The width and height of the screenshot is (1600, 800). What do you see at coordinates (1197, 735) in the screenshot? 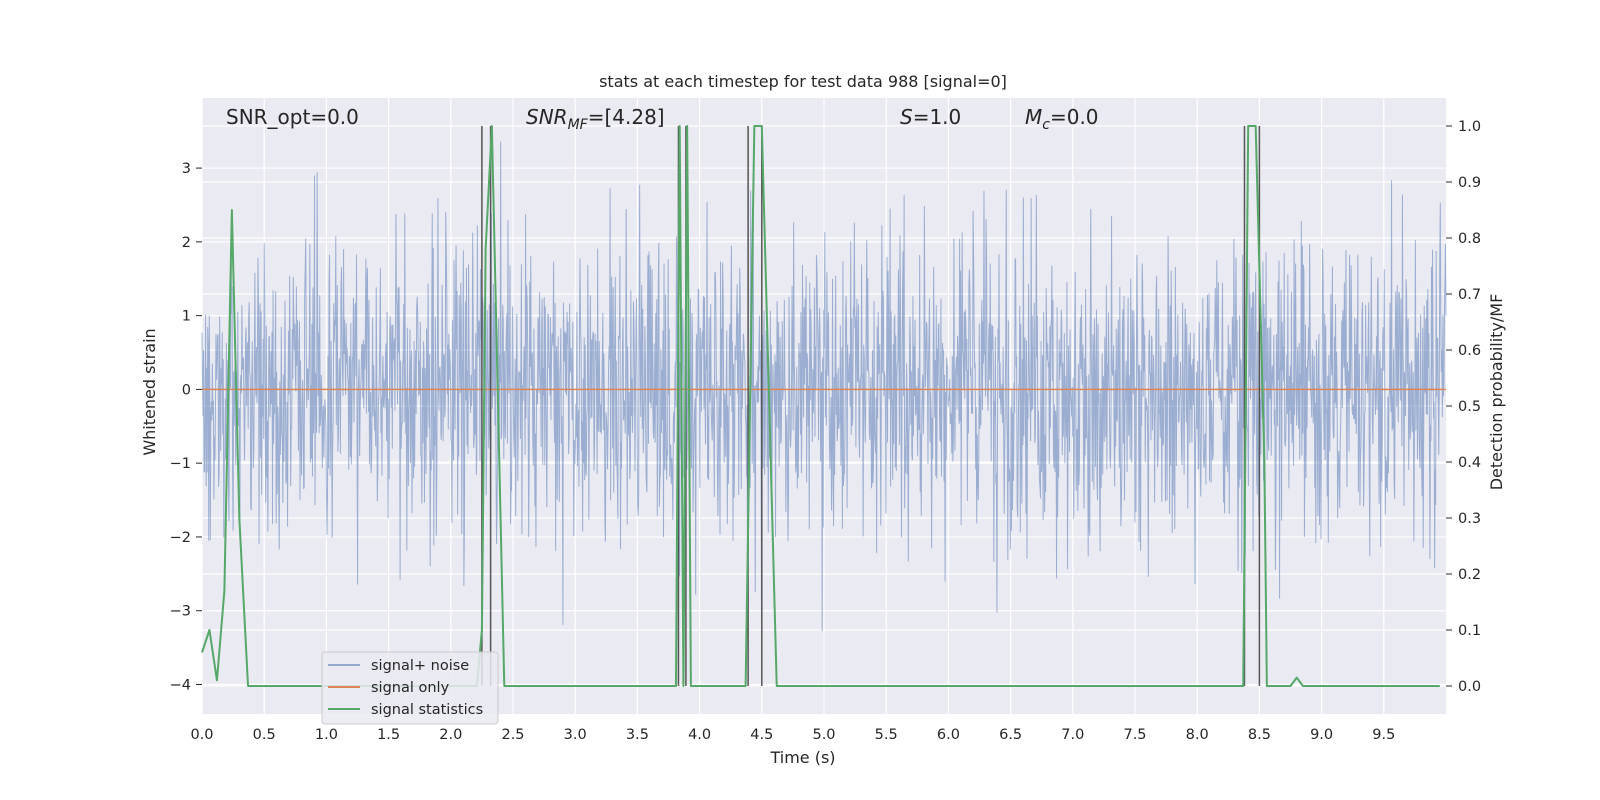
I see `x-tick-label: 8.0` at bounding box center [1197, 735].